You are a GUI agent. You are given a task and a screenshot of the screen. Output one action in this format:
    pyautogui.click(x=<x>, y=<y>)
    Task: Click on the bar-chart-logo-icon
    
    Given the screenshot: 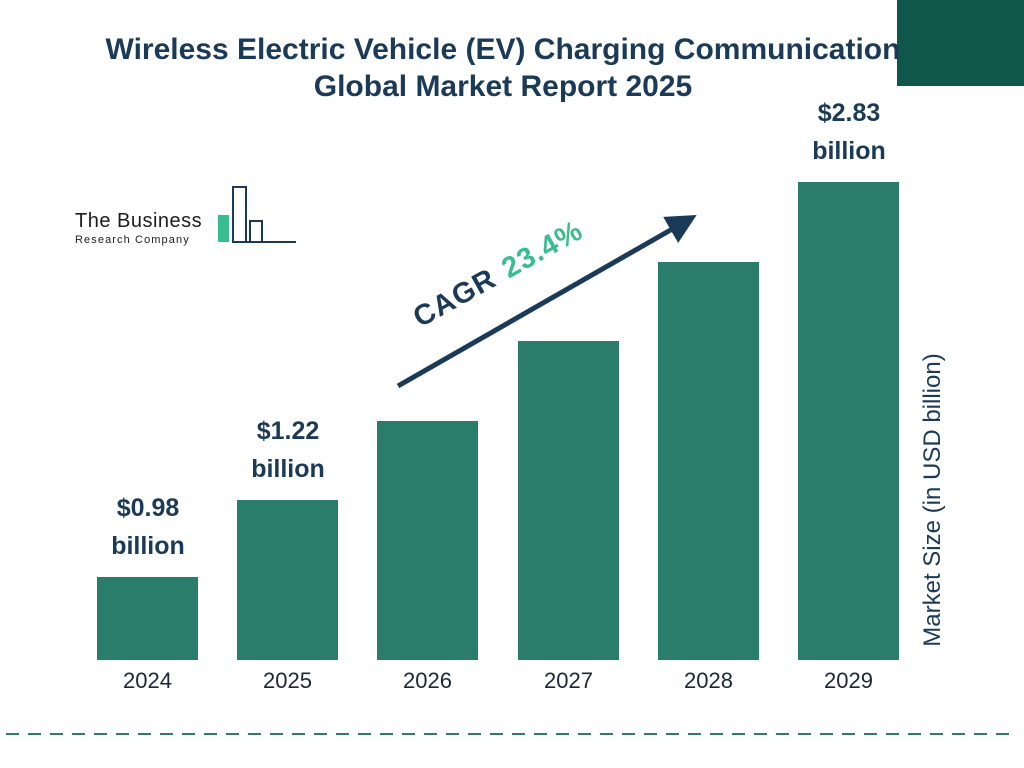 What is the action you would take?
    pyautogui.click(x=257, y=214)
    